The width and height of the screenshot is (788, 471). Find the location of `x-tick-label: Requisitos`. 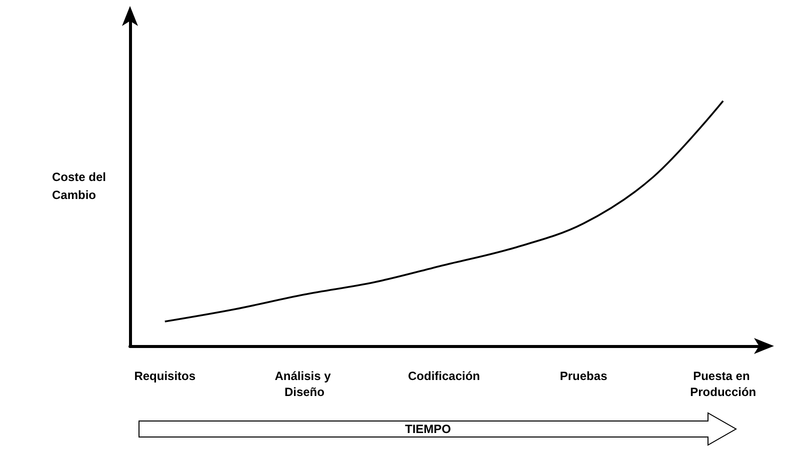

x-tick-label: Requisitos is located at coordinates (165, 376).